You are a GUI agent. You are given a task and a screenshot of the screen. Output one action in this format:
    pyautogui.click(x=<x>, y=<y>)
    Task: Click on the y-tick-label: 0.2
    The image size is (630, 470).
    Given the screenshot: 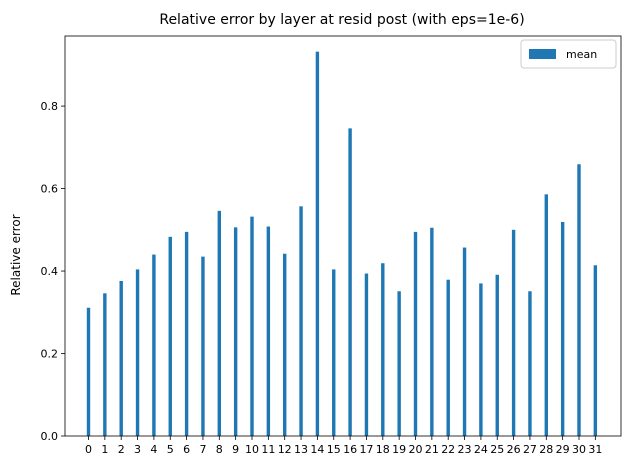 What is the action you would take?
    pyautogui.click(x=50, y=354)
    